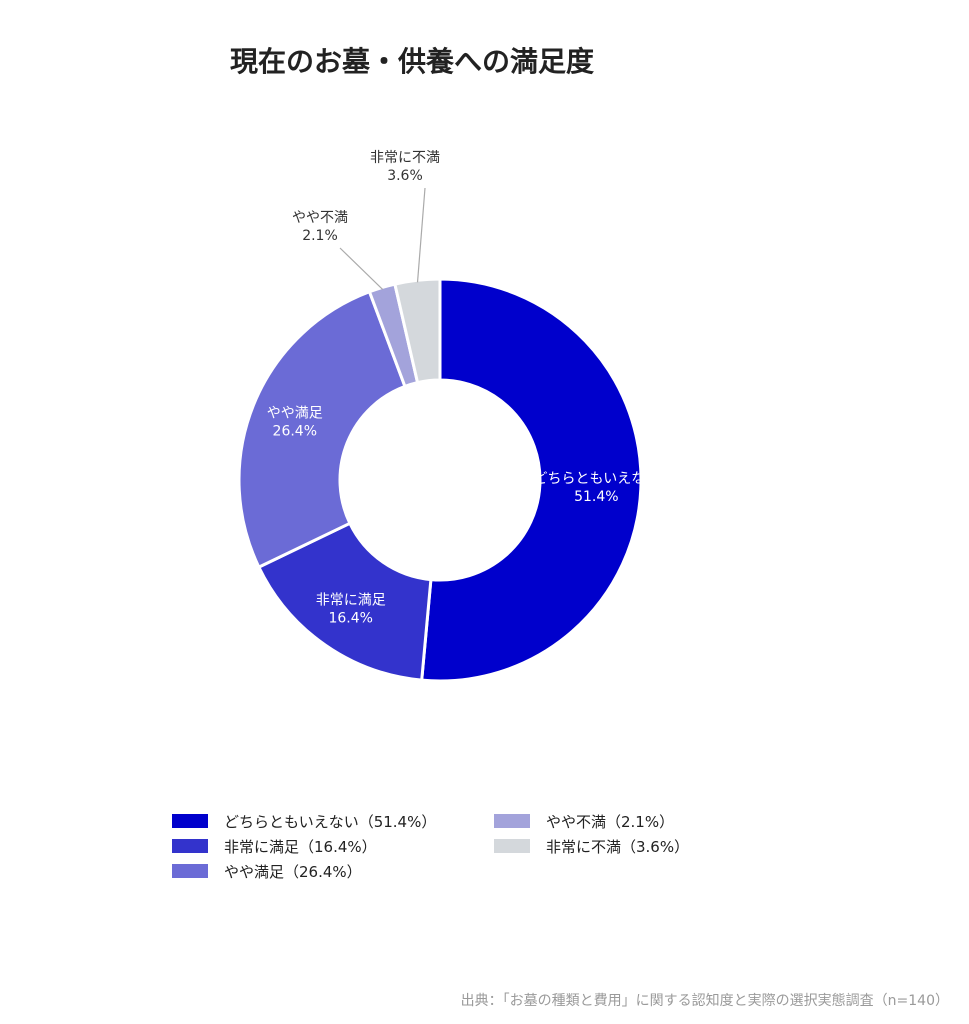 This screenshot has height=1024, width=969. What do you see at coordinates (300, 846) in the screenshot?
I see `legend-label: 非常に満足（16.4%）` at bounding box center [300, 846].